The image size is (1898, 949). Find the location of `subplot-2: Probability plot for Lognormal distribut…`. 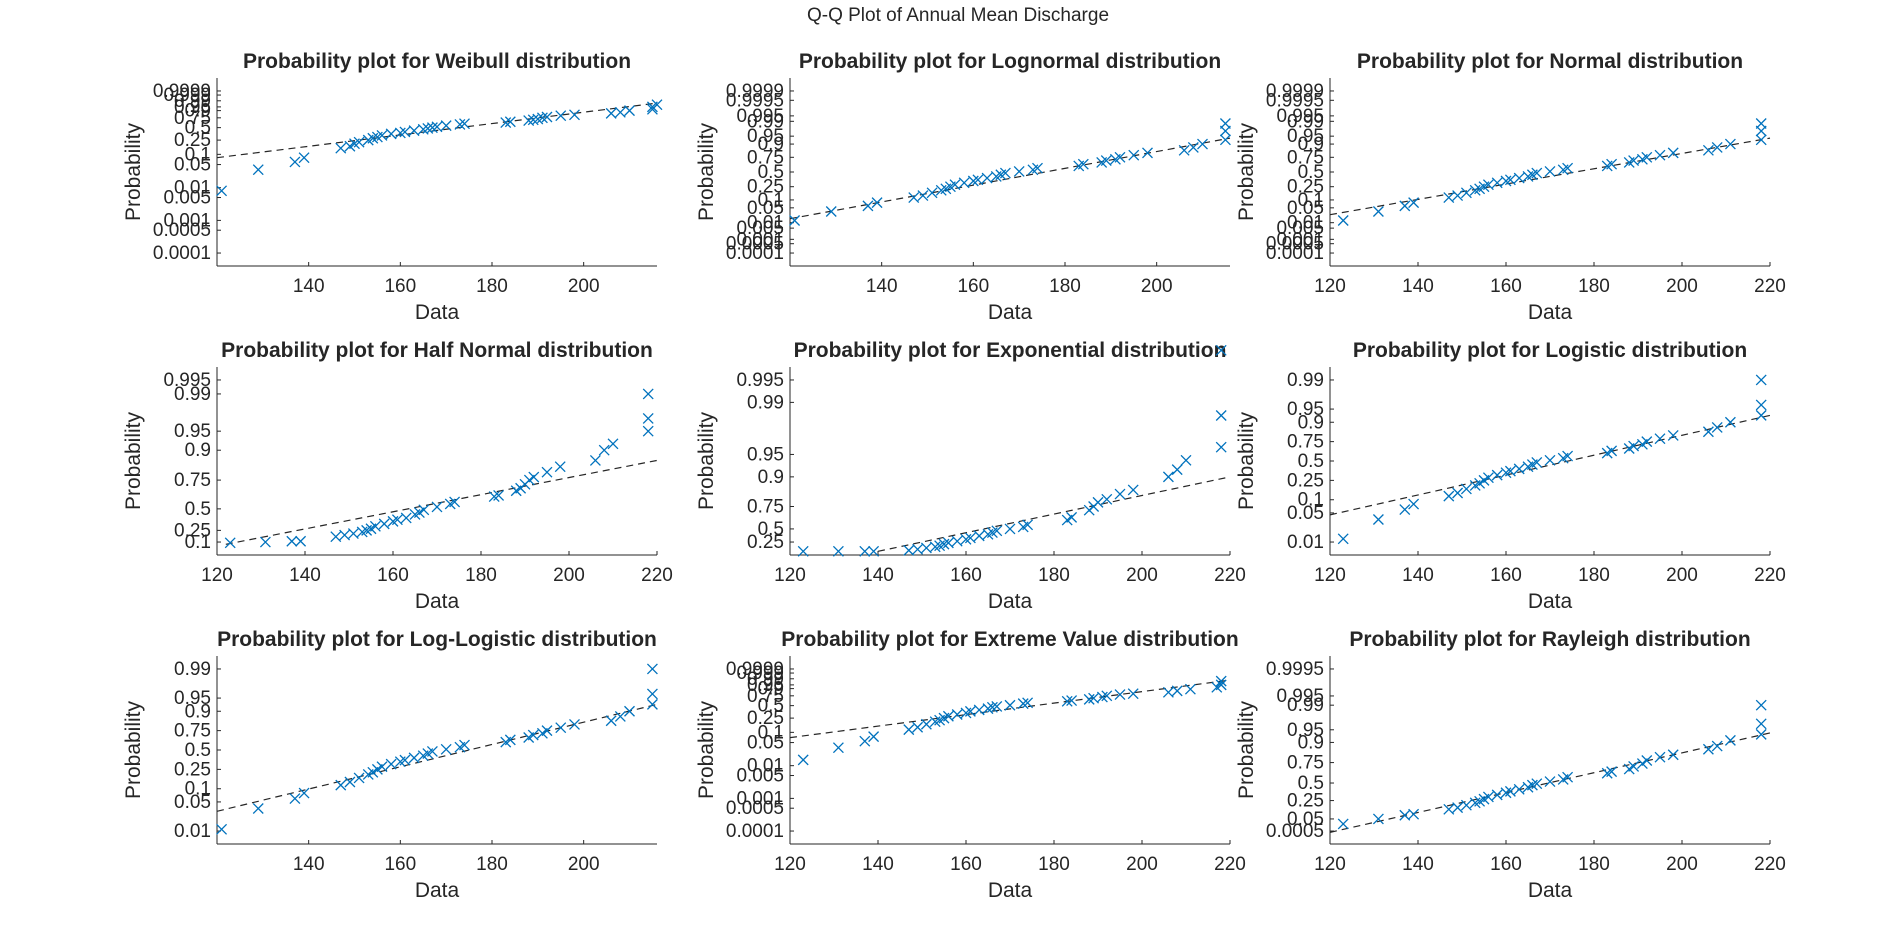

subplot-2: Probability plot for Lognormal distribut… is located at coordinates (963, 187).